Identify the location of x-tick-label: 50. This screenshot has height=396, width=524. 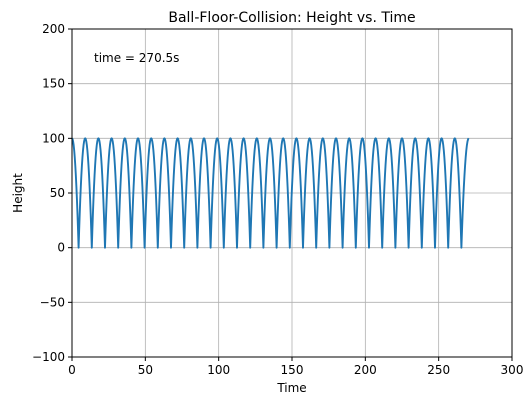
(145, 370).